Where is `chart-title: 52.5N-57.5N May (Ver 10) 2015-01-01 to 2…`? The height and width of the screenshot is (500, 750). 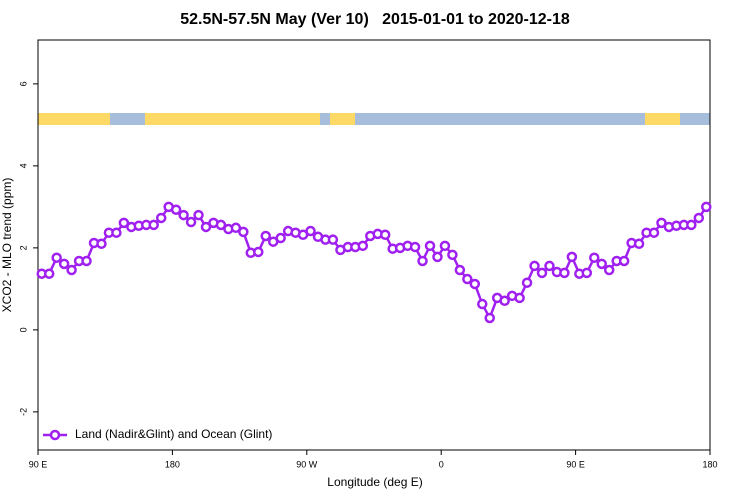 chart-title: 52.5N-57.5N May (Ver 10) 2015-01-01 to 2… is located at coordinates (375, 19).